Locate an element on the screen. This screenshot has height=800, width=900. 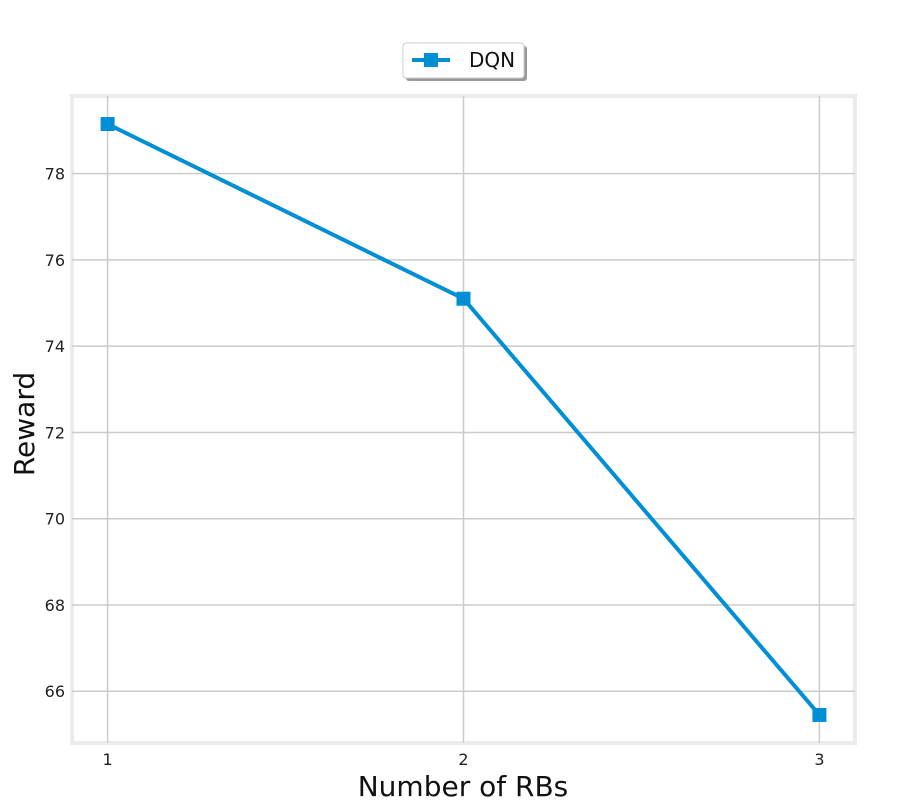
x-tick-label: 2 is located at coordinates (463, 759).